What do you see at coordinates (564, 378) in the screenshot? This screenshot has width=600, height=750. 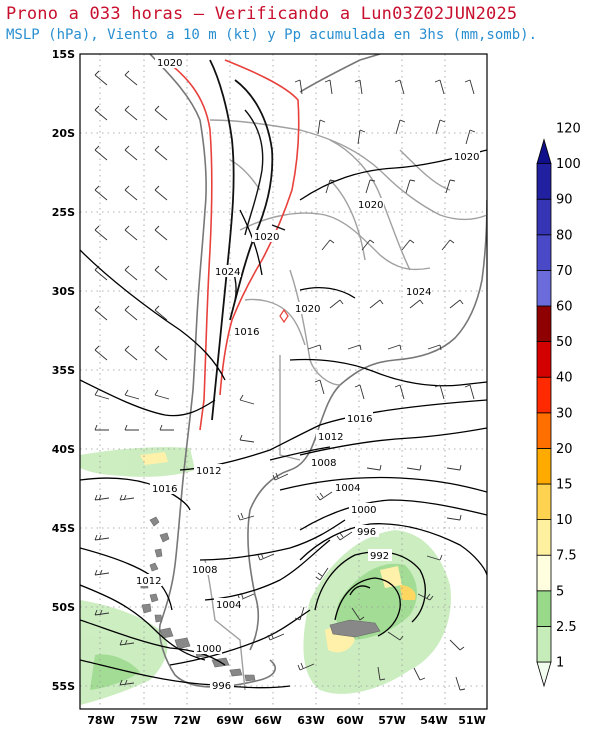 I see `legend-level-label: 40` at bounding box center [564, 378].